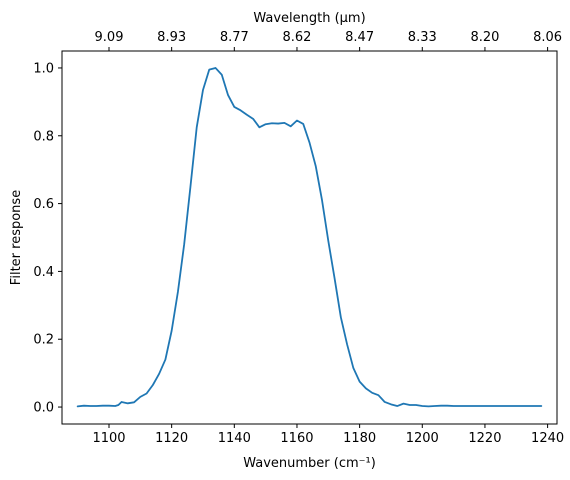  What do you see at coordinates (43, 272) in the screenshot?
I see `y-tick-label: 0.4` at bounding box center [43, 272].